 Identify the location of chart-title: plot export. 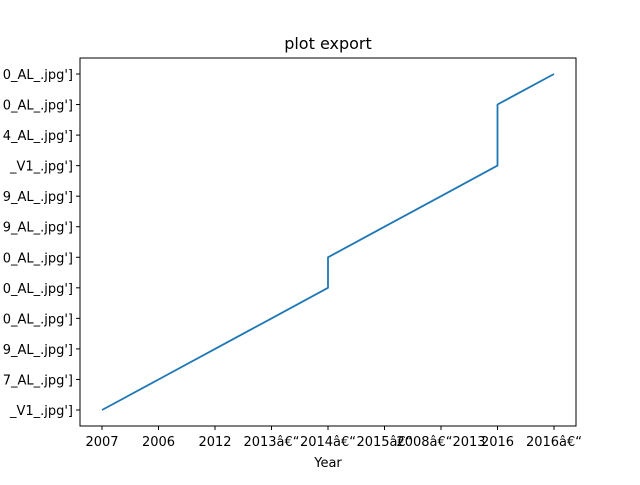
(328, 43).